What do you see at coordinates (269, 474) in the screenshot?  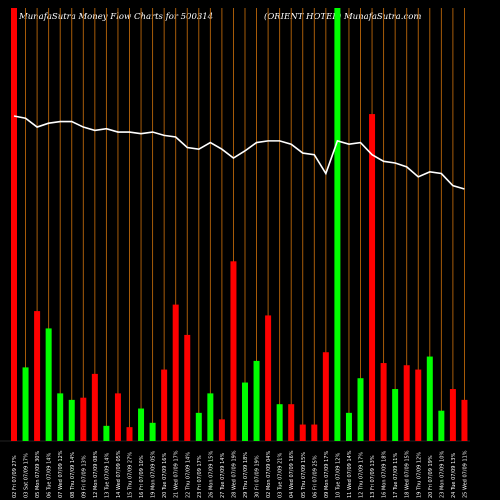 I see `x-tick-label: 02 Mon 07/09 04%` at bounding box center [269, 474].